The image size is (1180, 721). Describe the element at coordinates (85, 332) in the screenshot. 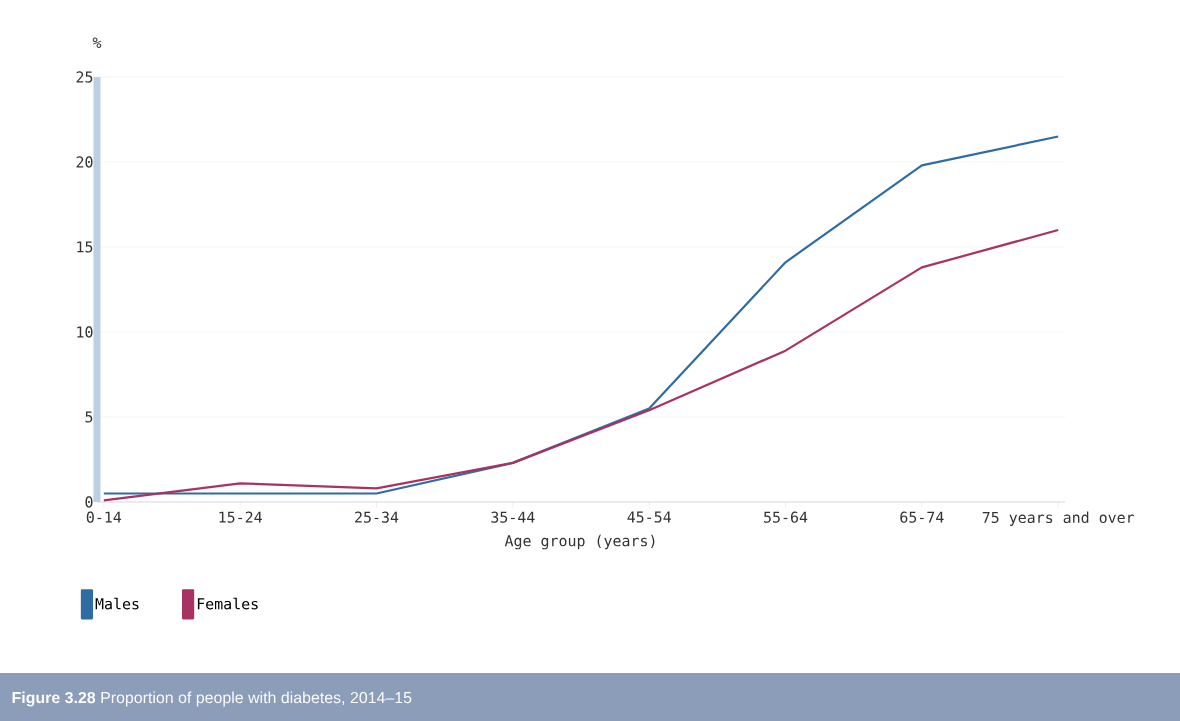

I see `y-tick-label: 10` at that location.